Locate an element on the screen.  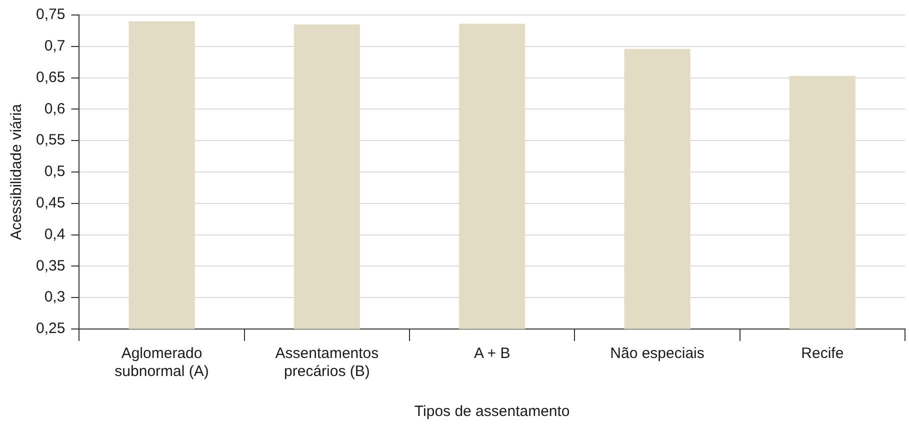
x-axis-title: Tipos de assentamento is located at coordinates (492, 411).